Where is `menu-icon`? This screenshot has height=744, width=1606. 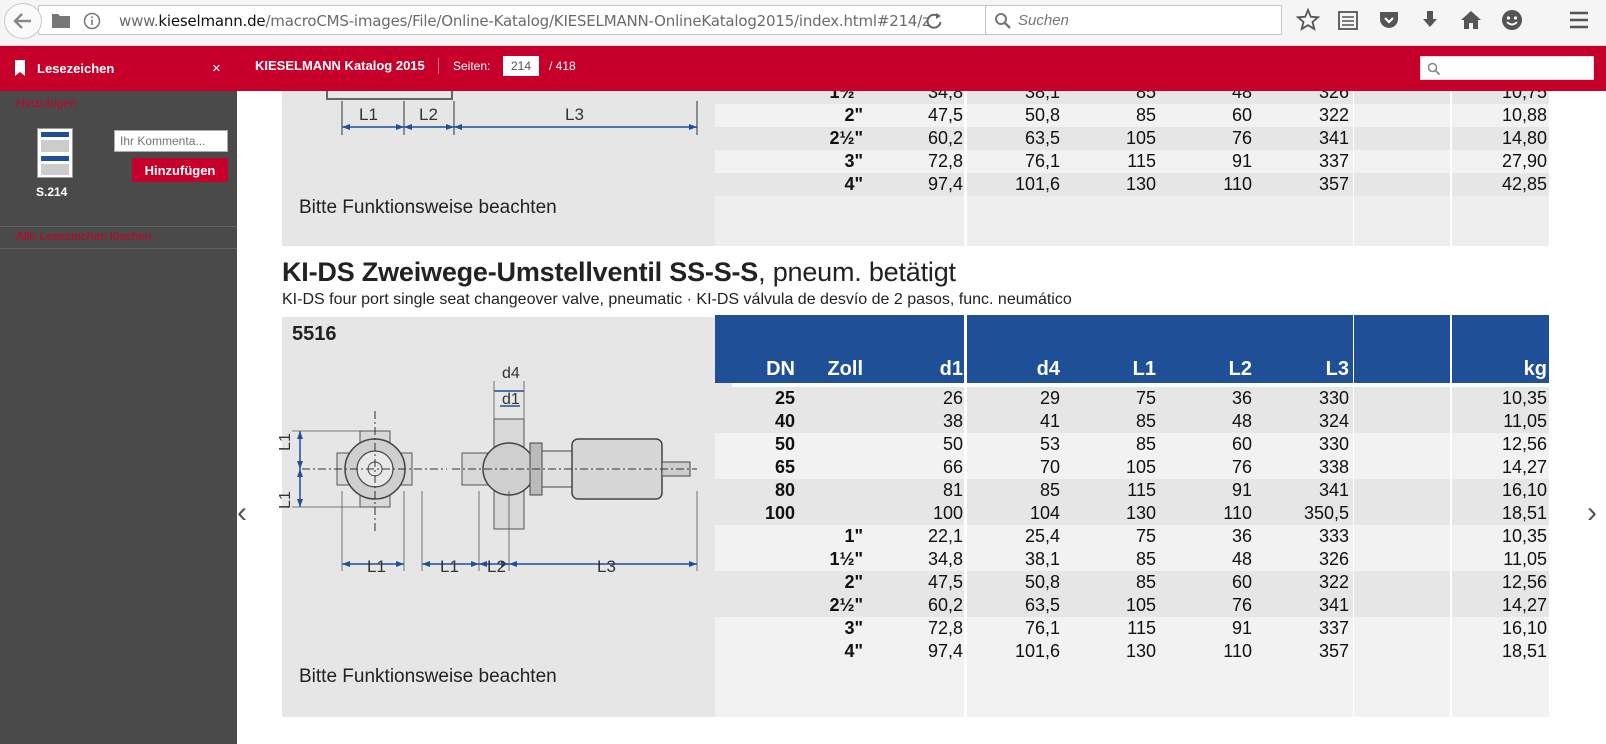
menu-icon is located at coordinates (1579, 20).